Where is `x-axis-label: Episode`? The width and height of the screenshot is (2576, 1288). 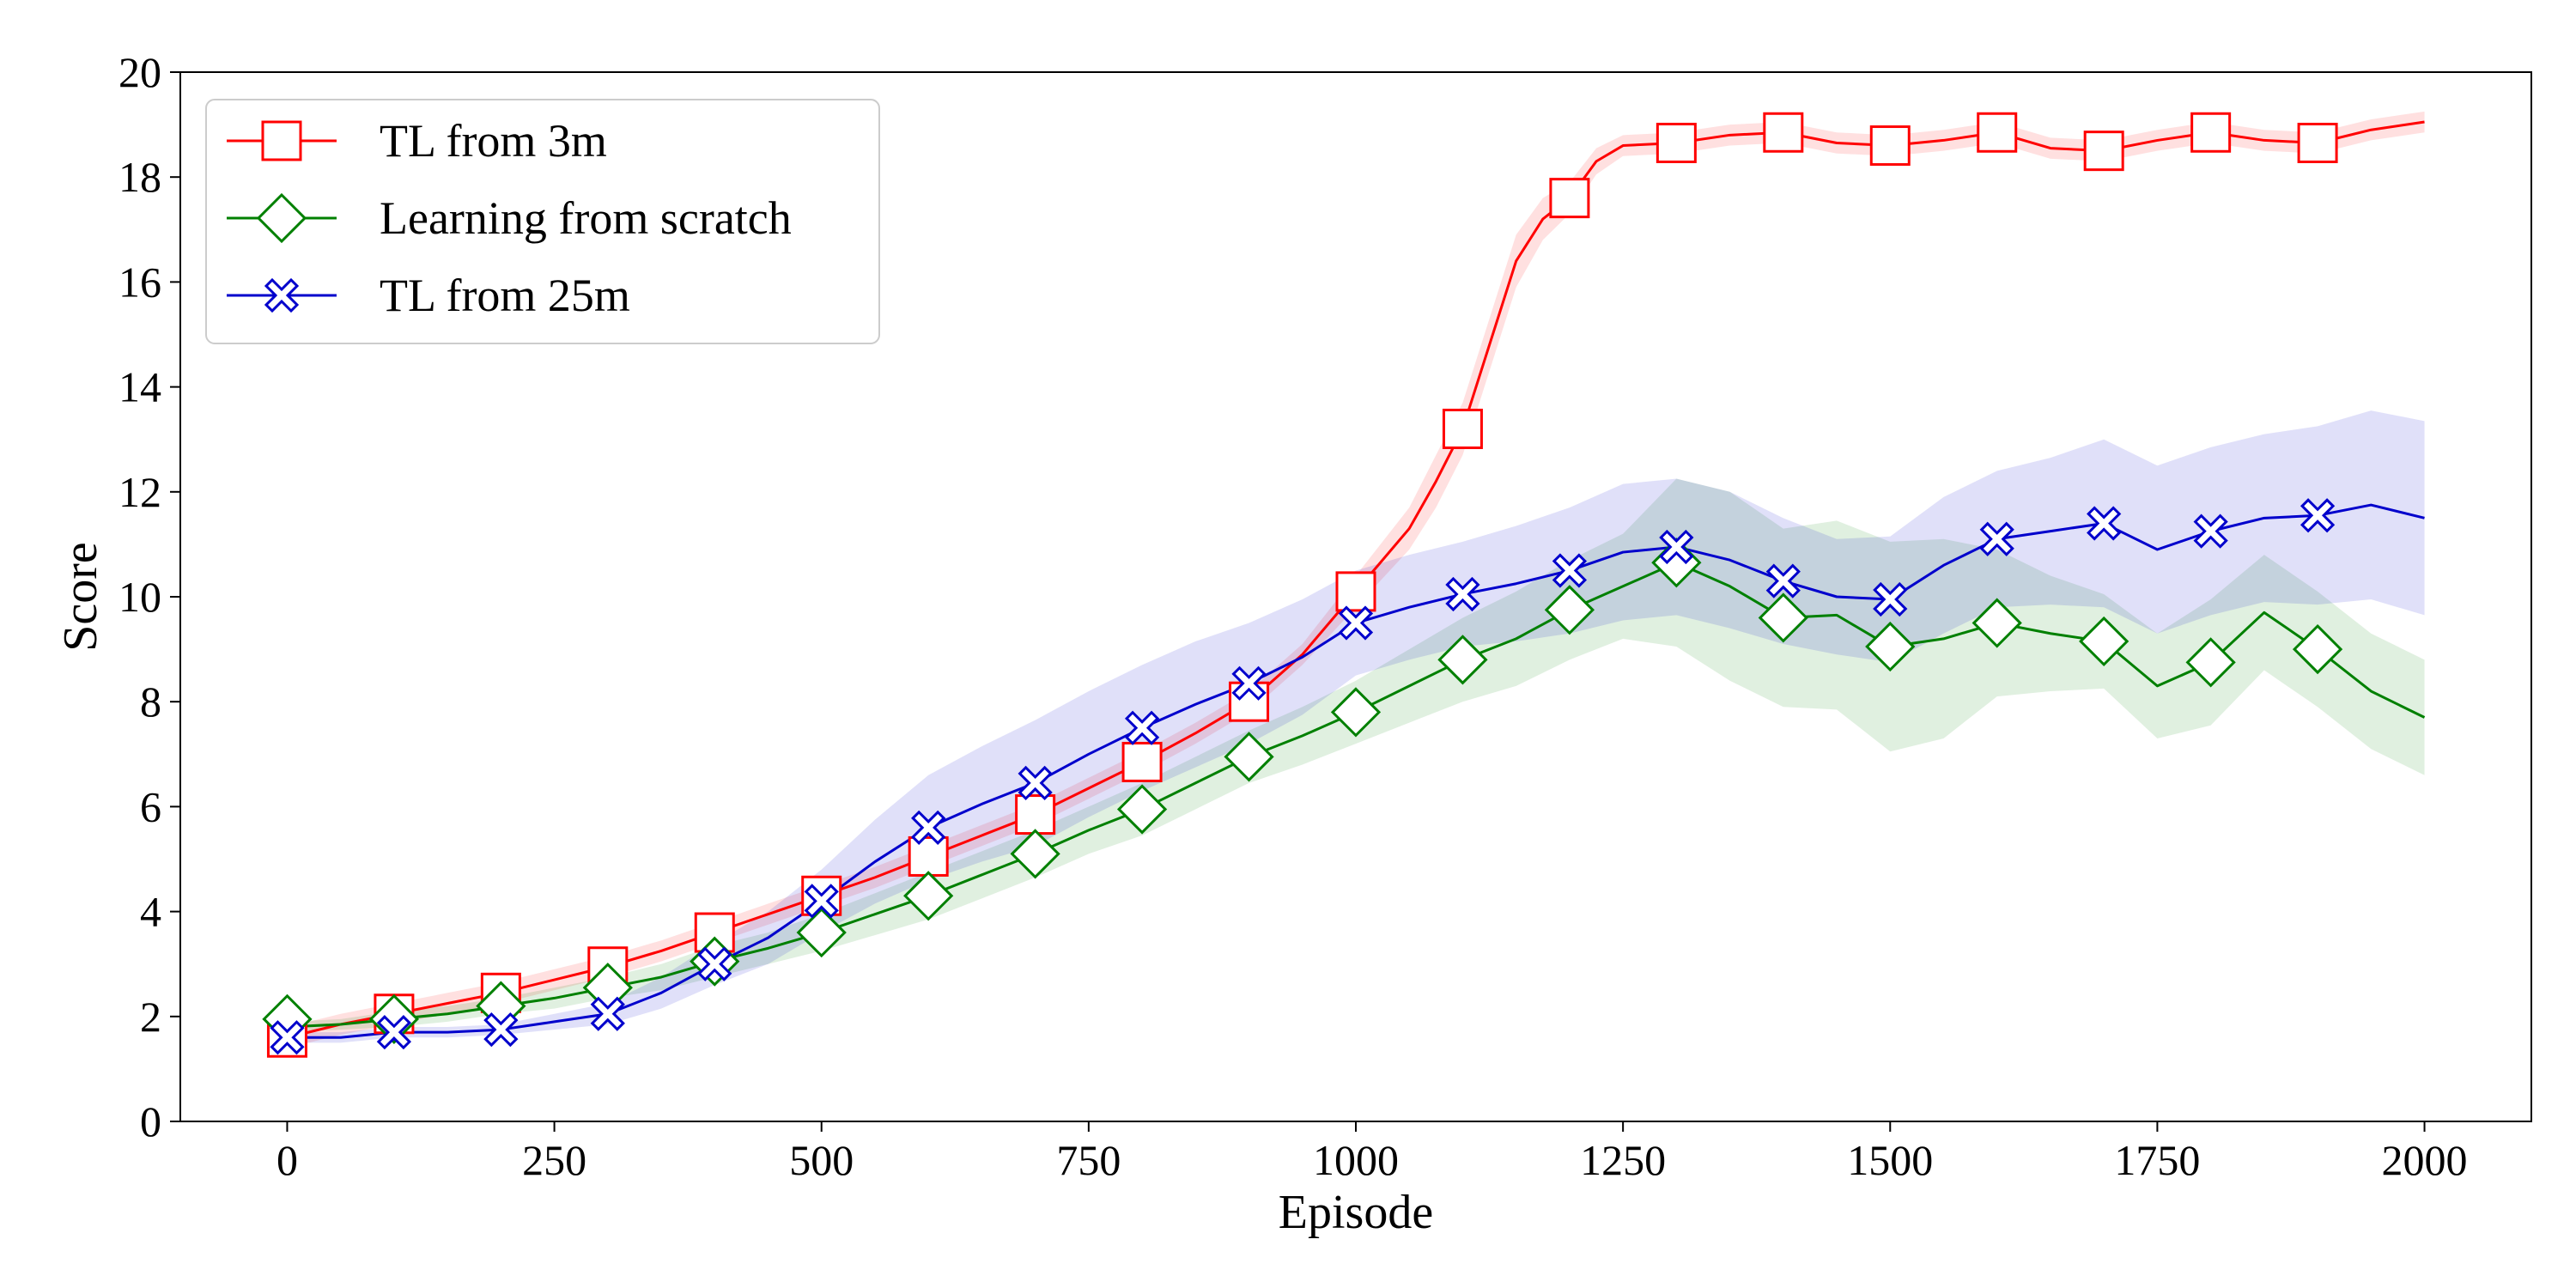
x-axis-label: Episode is located at coordinates (1356, 1213).